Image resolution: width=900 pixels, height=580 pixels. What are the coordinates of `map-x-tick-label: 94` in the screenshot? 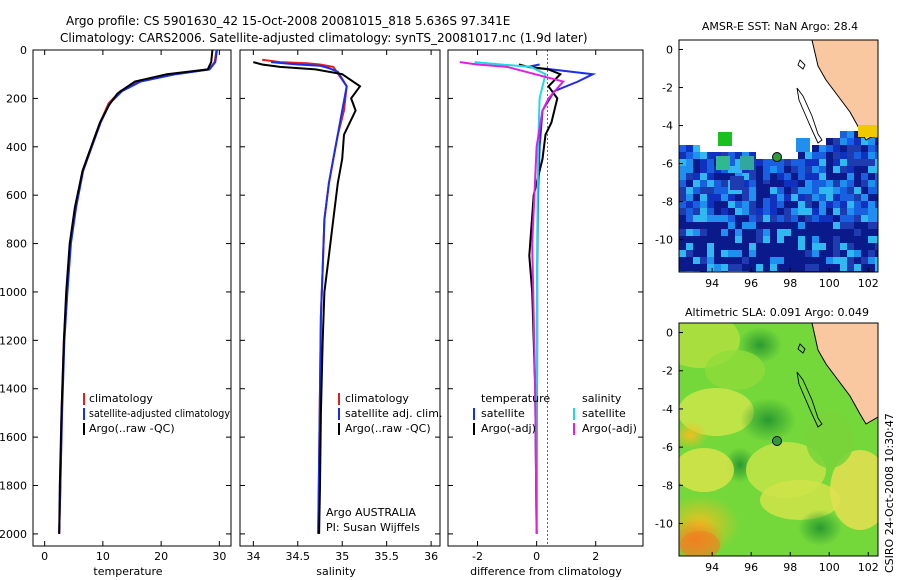 It's located at (712, 567).